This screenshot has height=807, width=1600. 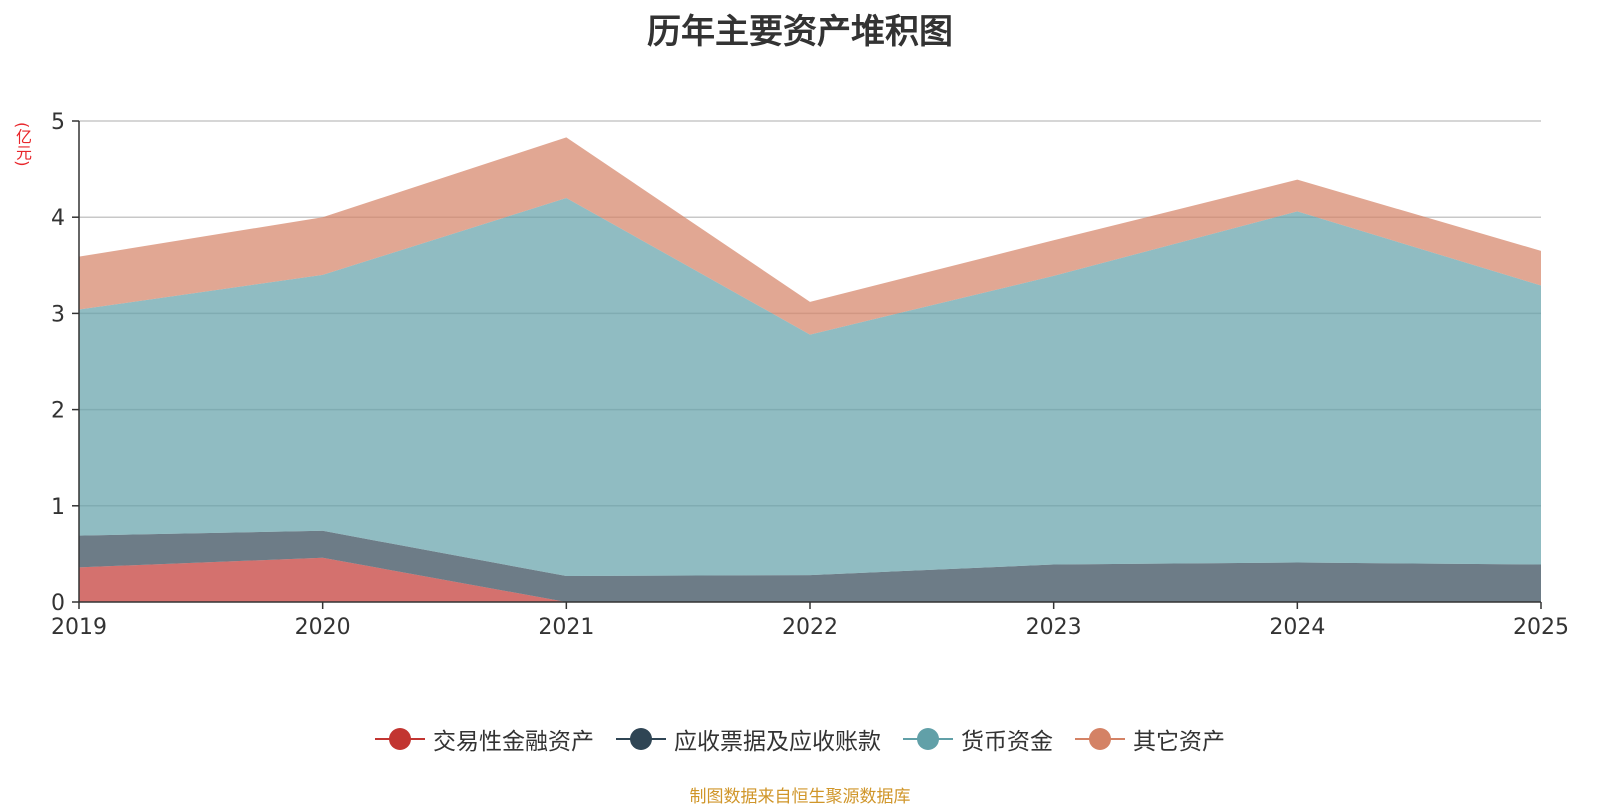 What do you see at coordinates (810, 627) in the screenshot?
I see `x-tick-label: 2022` at bounding box center [810, 627].